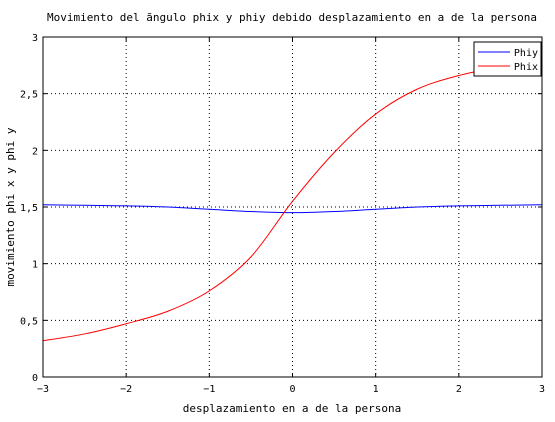 The image size is (555, 422). I want to click on legend-label: Phiy, so click(526, 53).